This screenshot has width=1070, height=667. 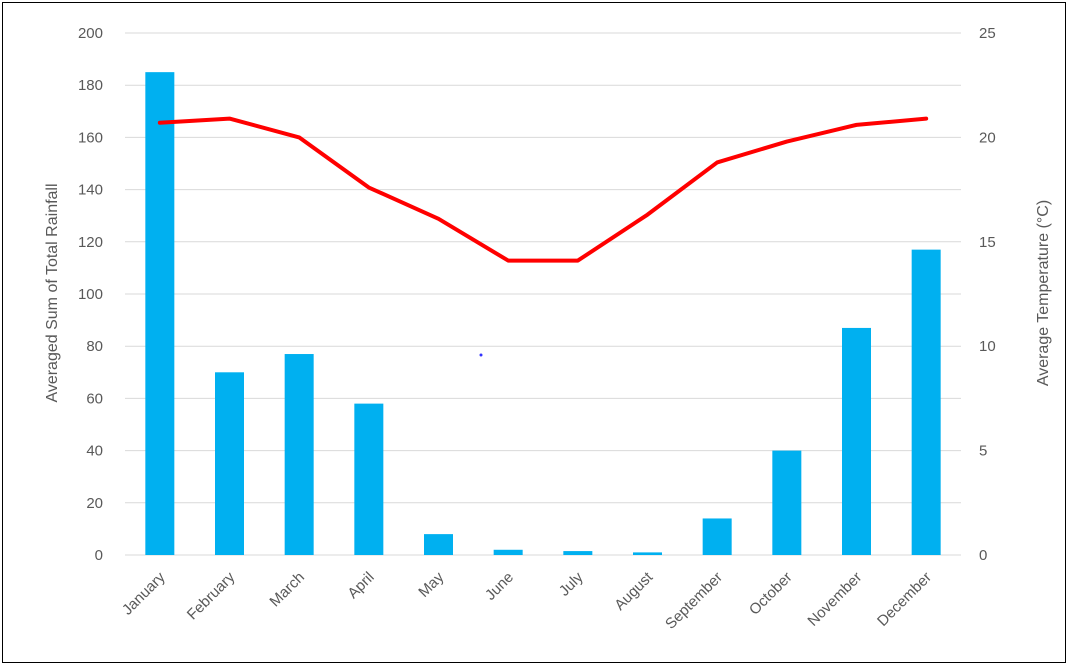 What do you see at coordinates (987, 346) in the screenshot?
I see `y2-tick-label: 10` at bounding box center [987, 346].